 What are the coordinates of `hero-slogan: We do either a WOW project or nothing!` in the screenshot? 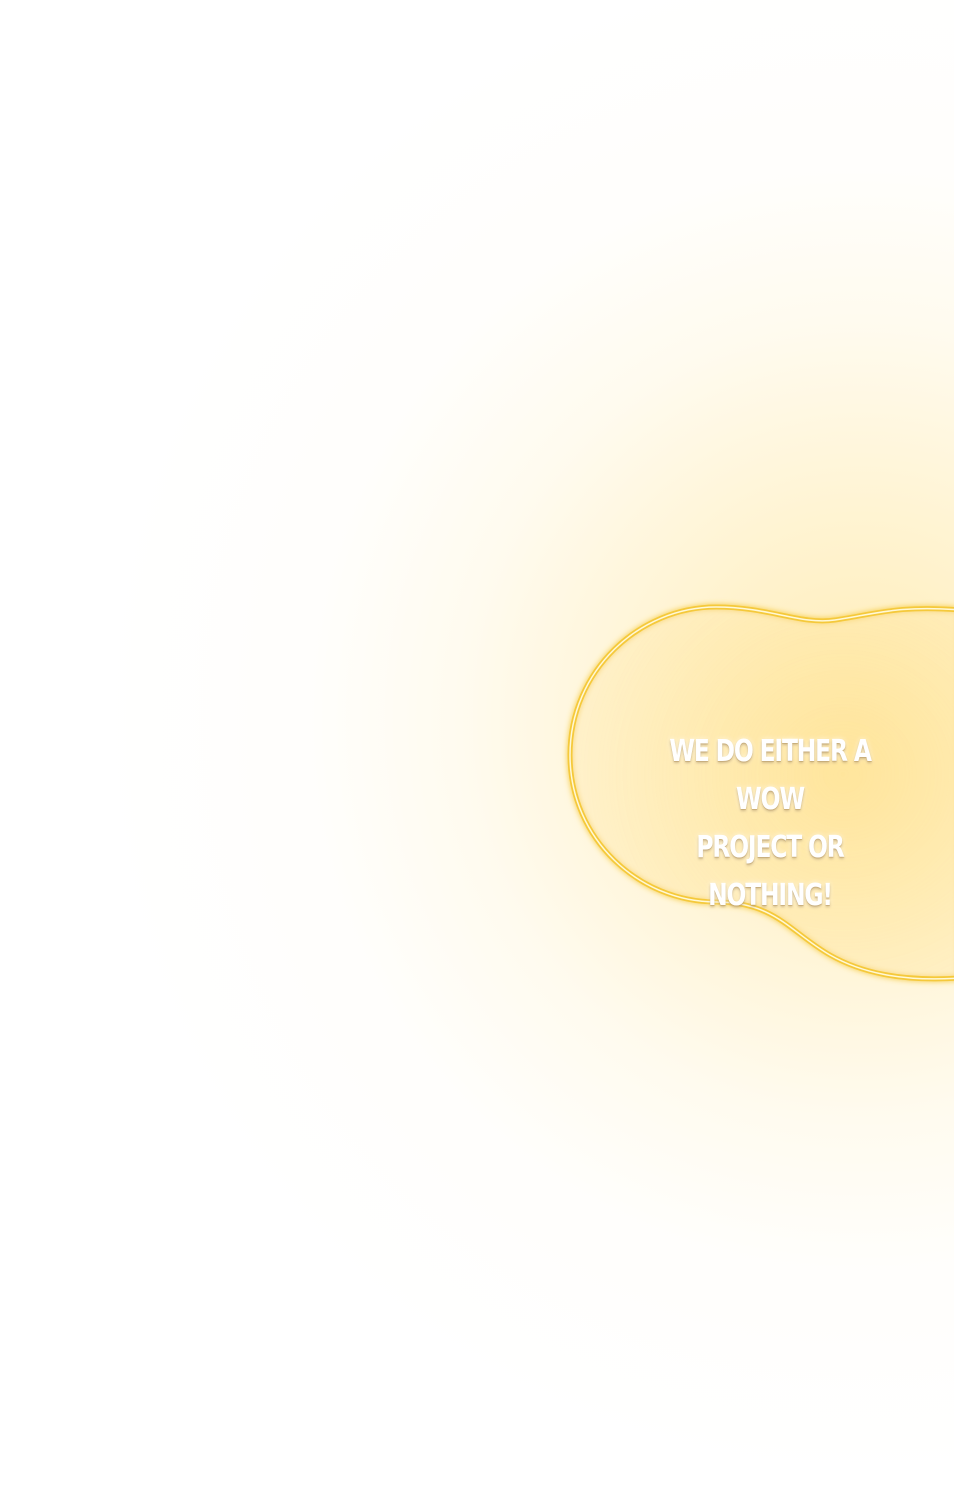 It's located at (769, 824).